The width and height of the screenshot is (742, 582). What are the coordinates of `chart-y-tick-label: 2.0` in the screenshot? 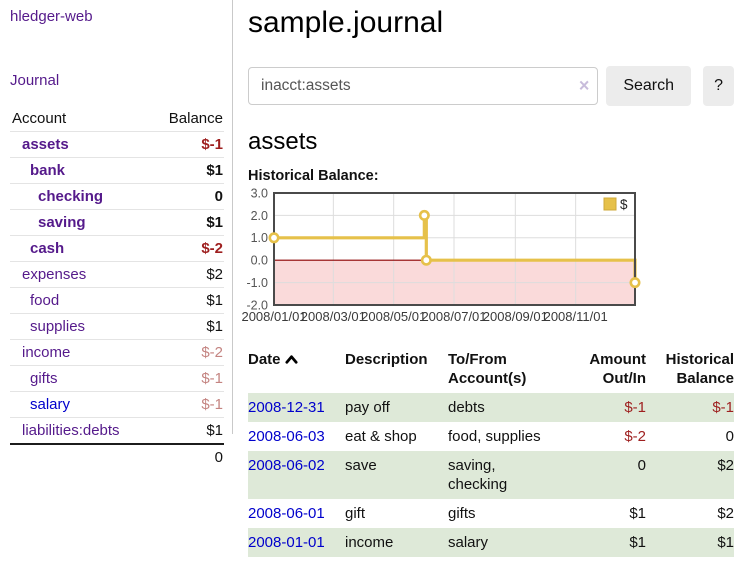 It's located at (259, 216).